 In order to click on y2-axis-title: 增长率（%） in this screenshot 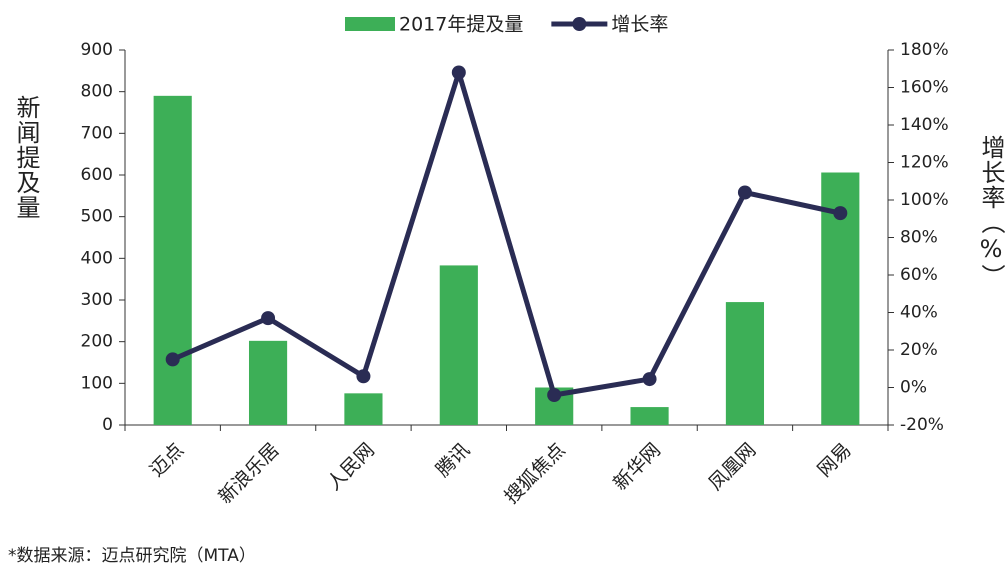, I will do `click(991, 212)`.